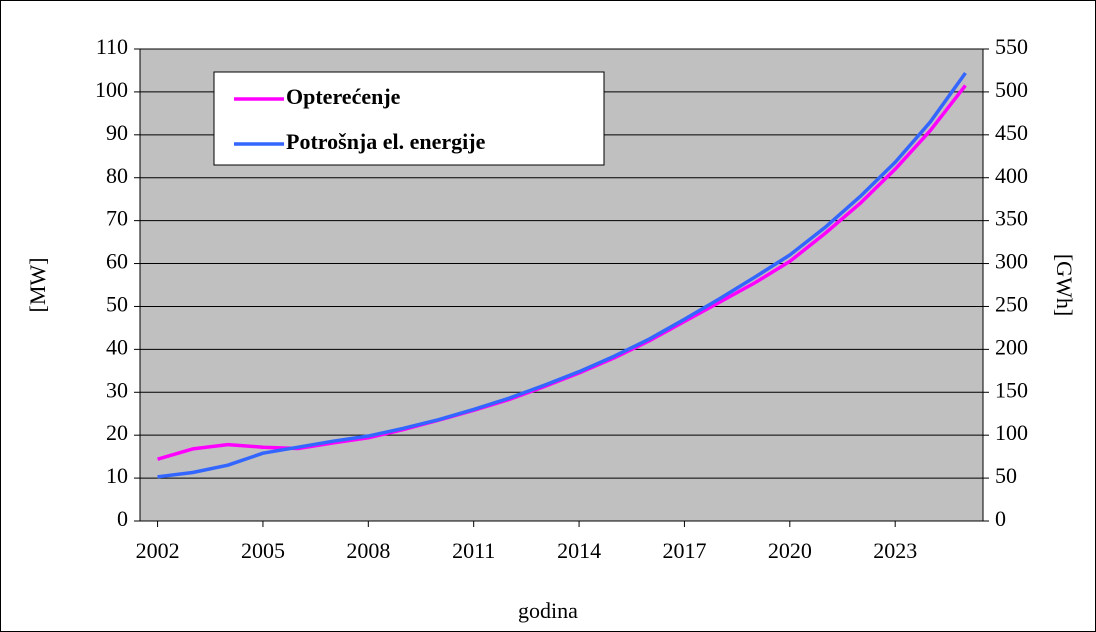  Describe the element at coordinates (684, 550) in the screenshot. I see `x-tick-label: 2017` at that location.